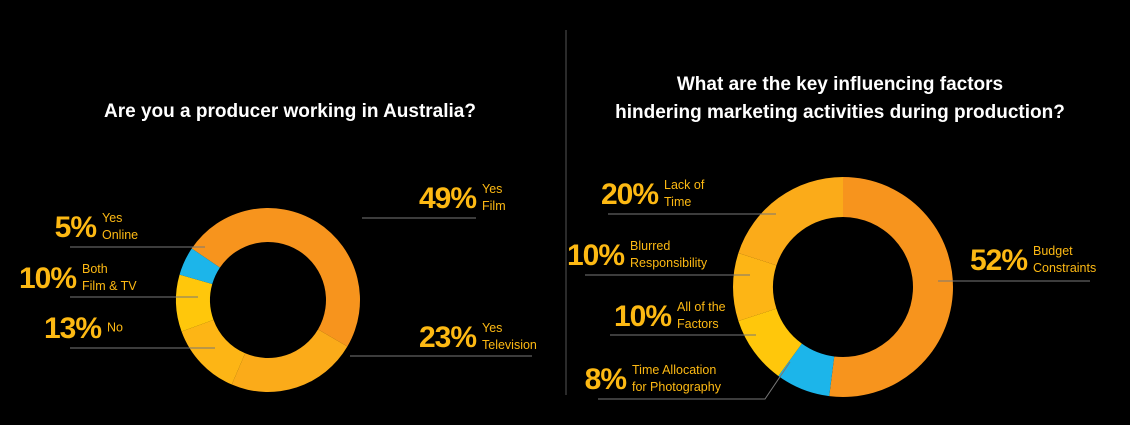  What do you see at coordinates (290, 111) in the screenshot?
I see `chart-title: Are you a producer working in Australia?` at bounding box center [290, 111].